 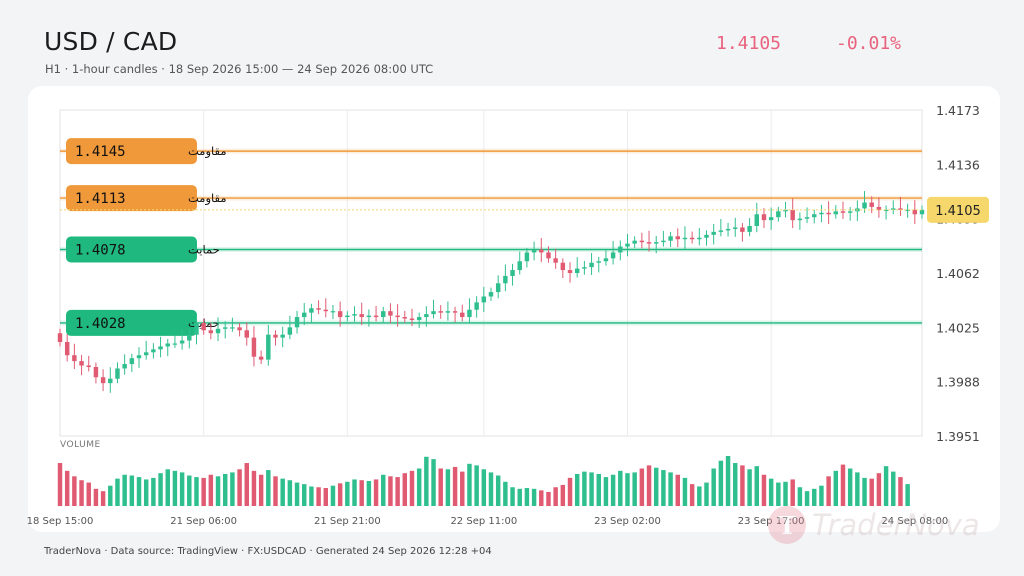 I want to click on watermark-text: TraderNova, so click(x=896, y=525).